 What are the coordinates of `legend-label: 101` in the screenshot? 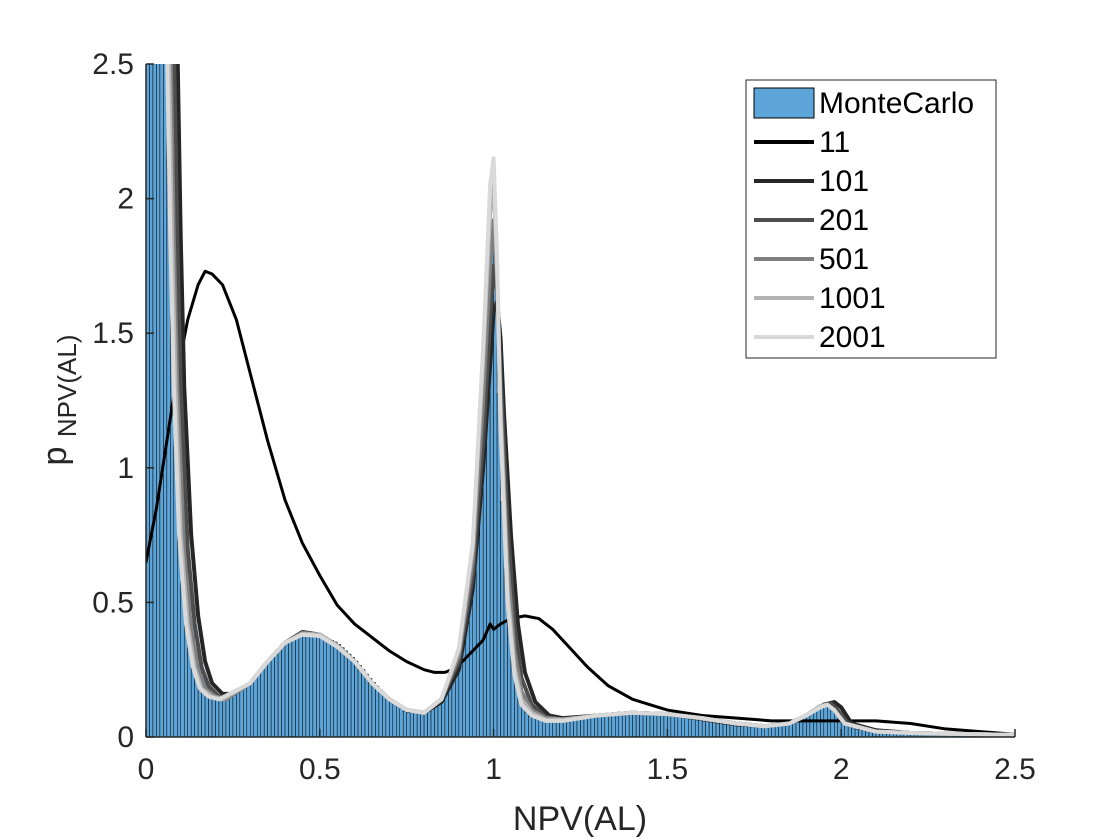 It's located at (844, 181).